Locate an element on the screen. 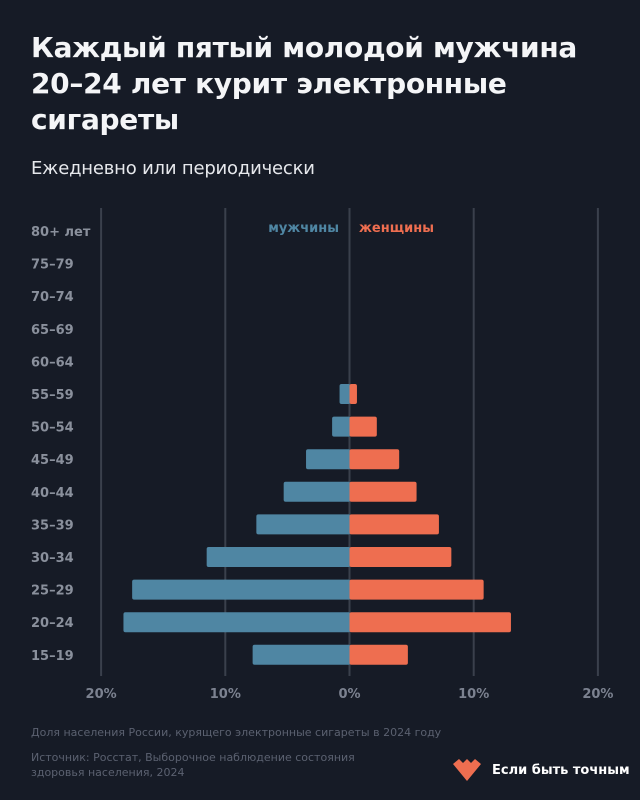  x-tick-label: 0% is located at coordinates (349, 694).